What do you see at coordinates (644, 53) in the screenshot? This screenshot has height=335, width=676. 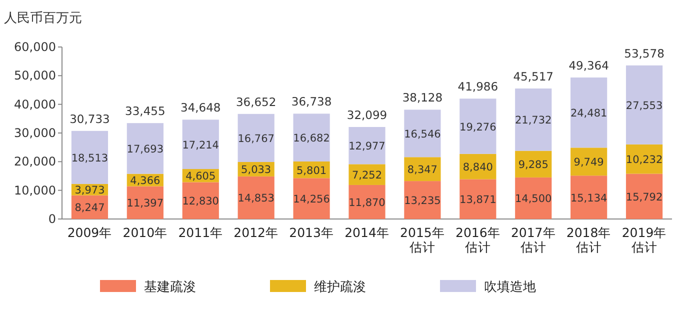 I see `total-label: 53,578` at bounding box center [644, 53].